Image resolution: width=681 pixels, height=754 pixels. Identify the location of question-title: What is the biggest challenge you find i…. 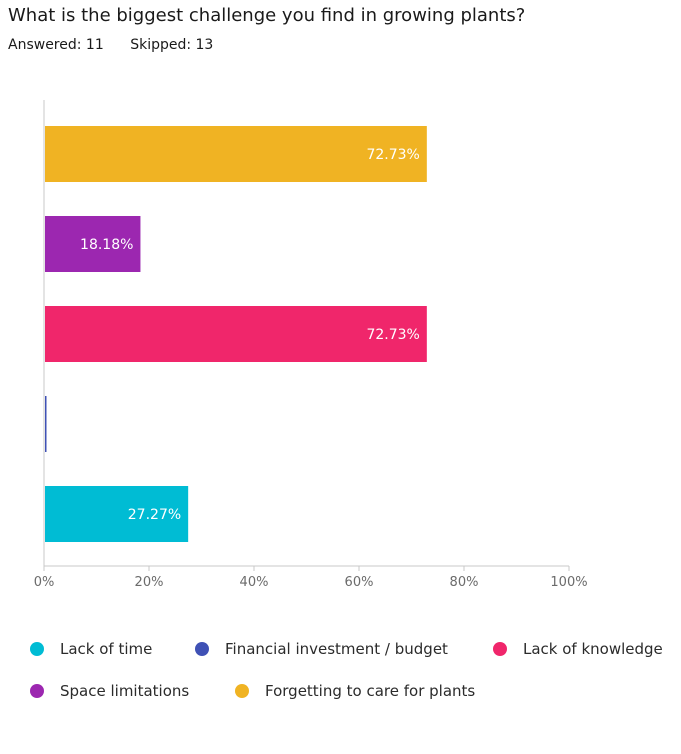
(267, 15).